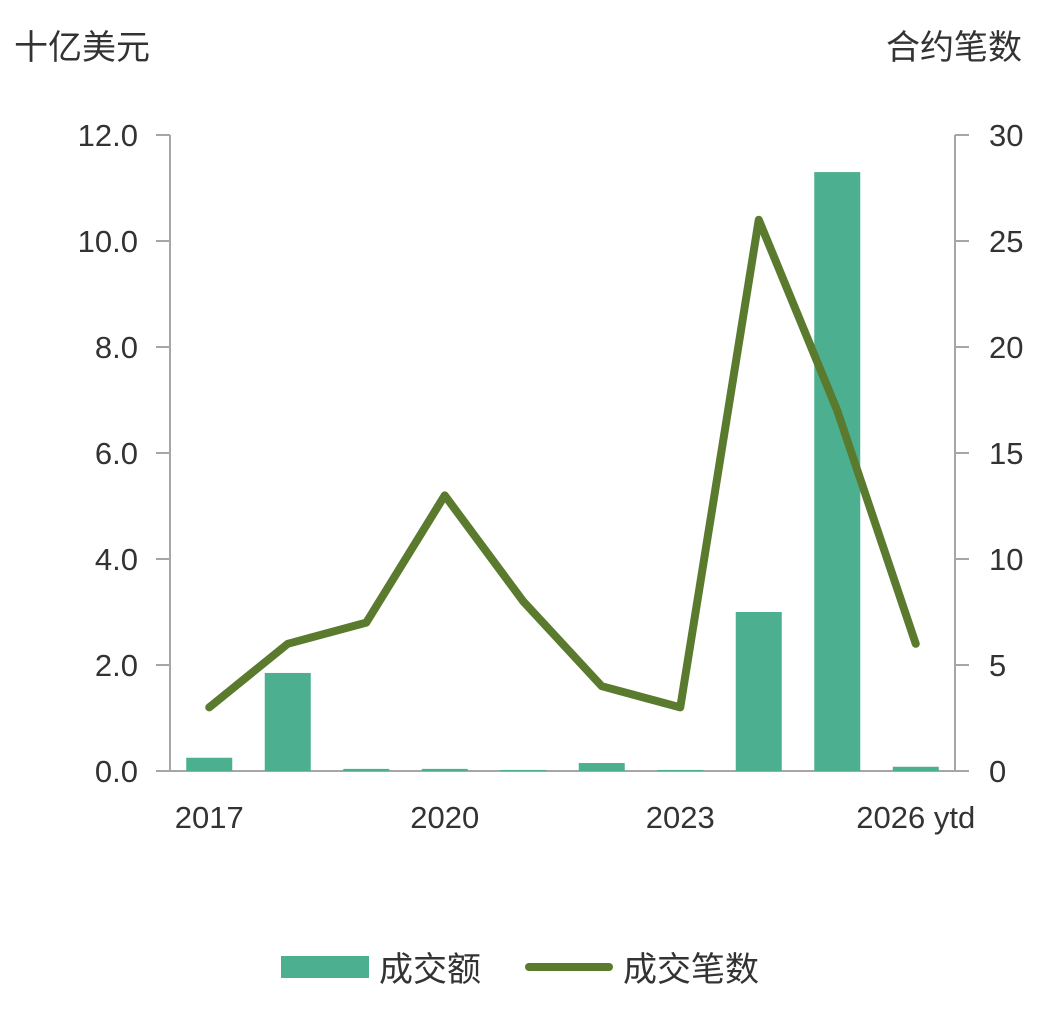  I want to click on x-tick-label: 2020, so click(444, 817).